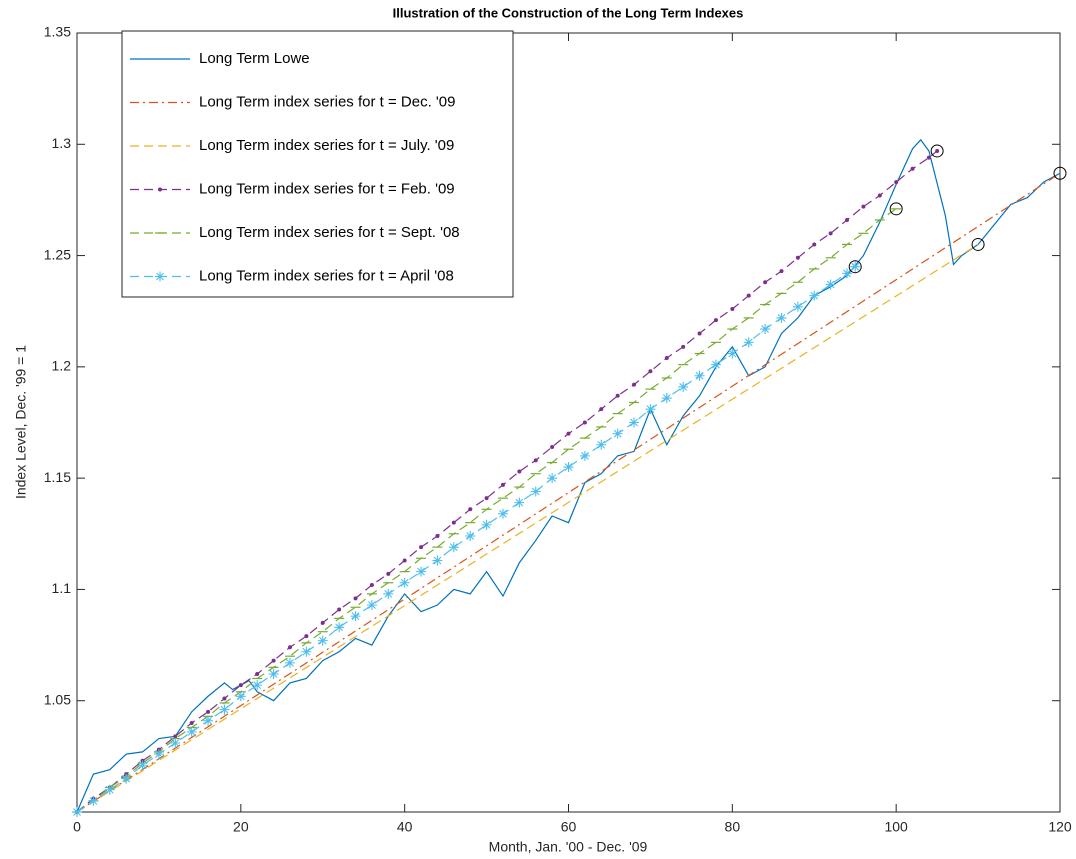  What do you see at coordinates (57, 254) in the screenshot?
I see `y-tick-label: 1.25` at bounding box center [57, 254].